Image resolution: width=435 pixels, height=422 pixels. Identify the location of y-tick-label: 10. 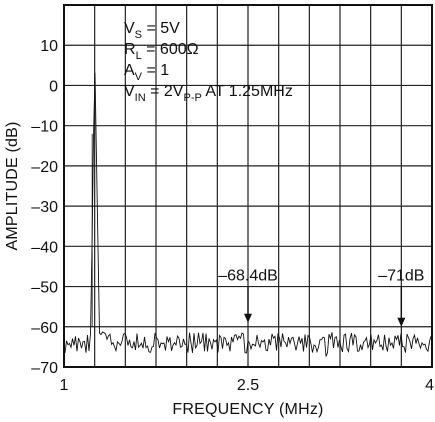
(49, 46).